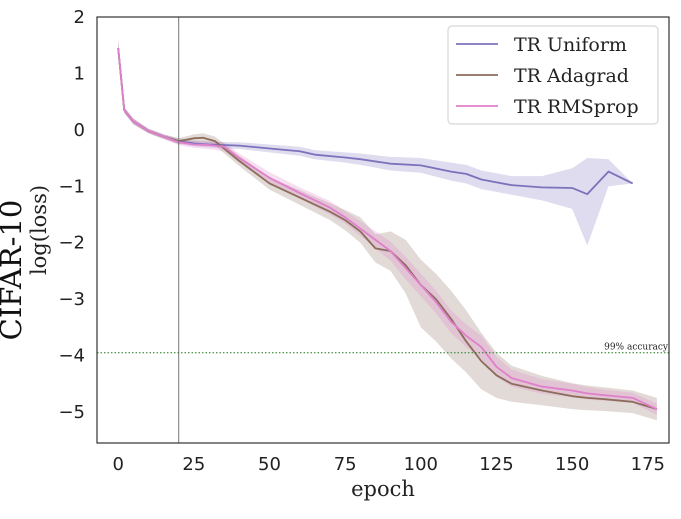 The height and width of the screenshot is (519, 681). What do you see at coordinates (636, 348) in the screenshot?
I see `accuracy-annotation: 99% accuracy` at bounding box center [636, 348].